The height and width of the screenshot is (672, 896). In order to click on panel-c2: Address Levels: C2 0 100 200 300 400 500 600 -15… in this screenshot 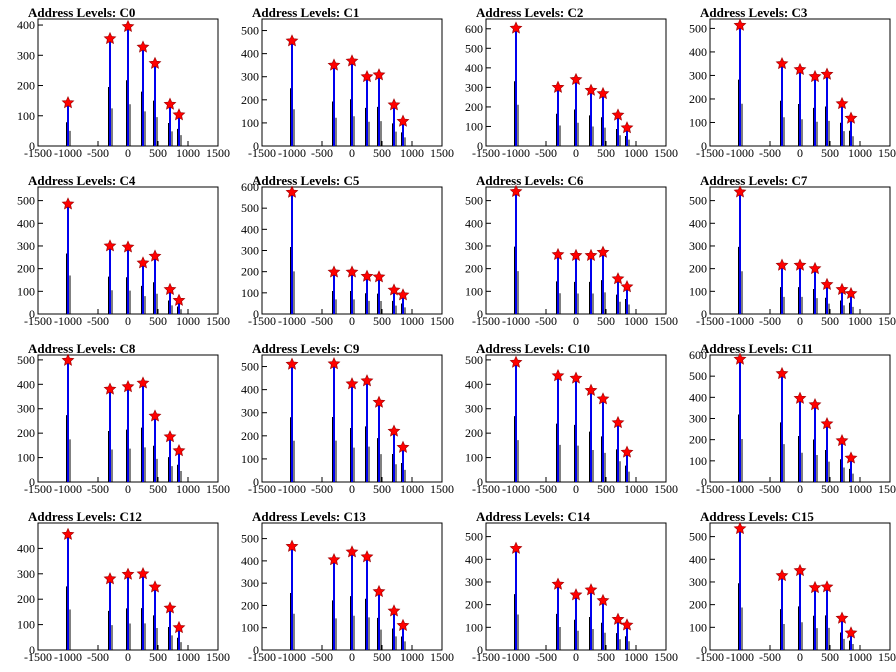, I will do `click(571, 82)`.